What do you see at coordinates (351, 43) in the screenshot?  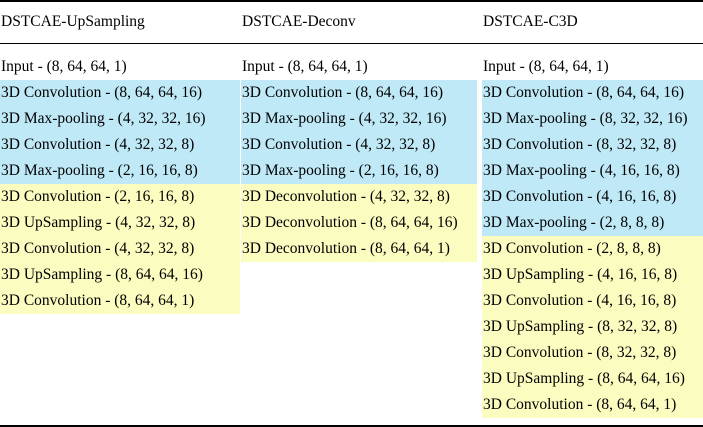 I see `header-rule` at bounding box center [351, 43].